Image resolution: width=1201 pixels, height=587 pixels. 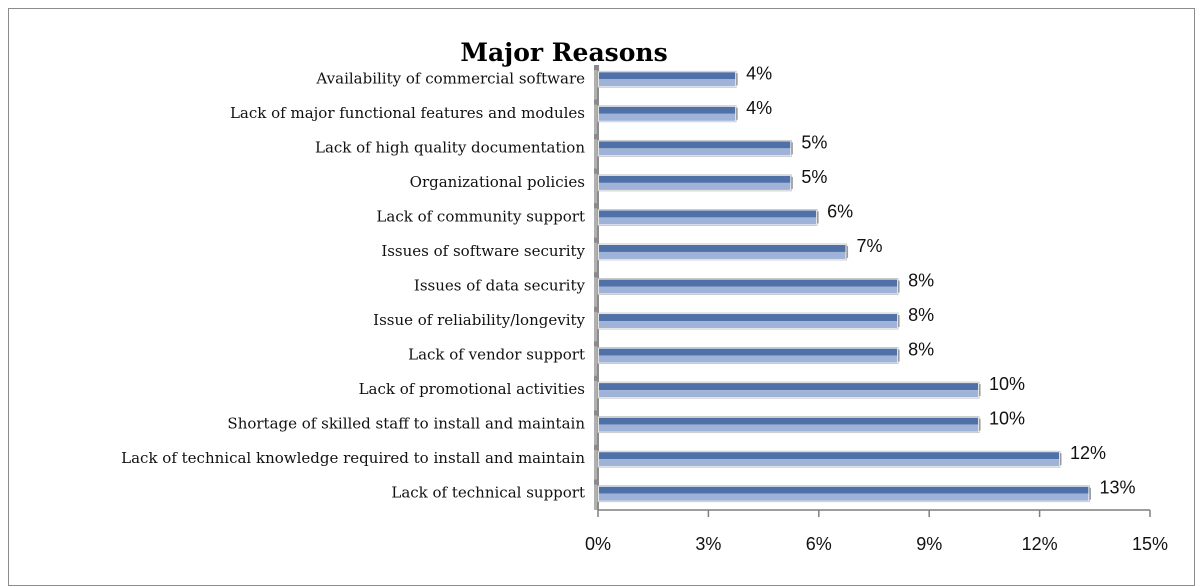 What do you see at coordinates (450, 147) in the screenshot?
I see `category-label: Lack of high quality documentation` at bounding box center [450, 147].